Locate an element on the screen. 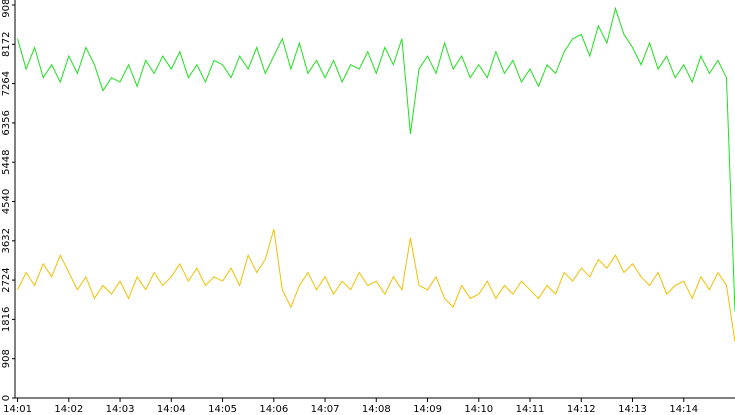  y-tick-label: 9080 is located at coordinates (6, 9).